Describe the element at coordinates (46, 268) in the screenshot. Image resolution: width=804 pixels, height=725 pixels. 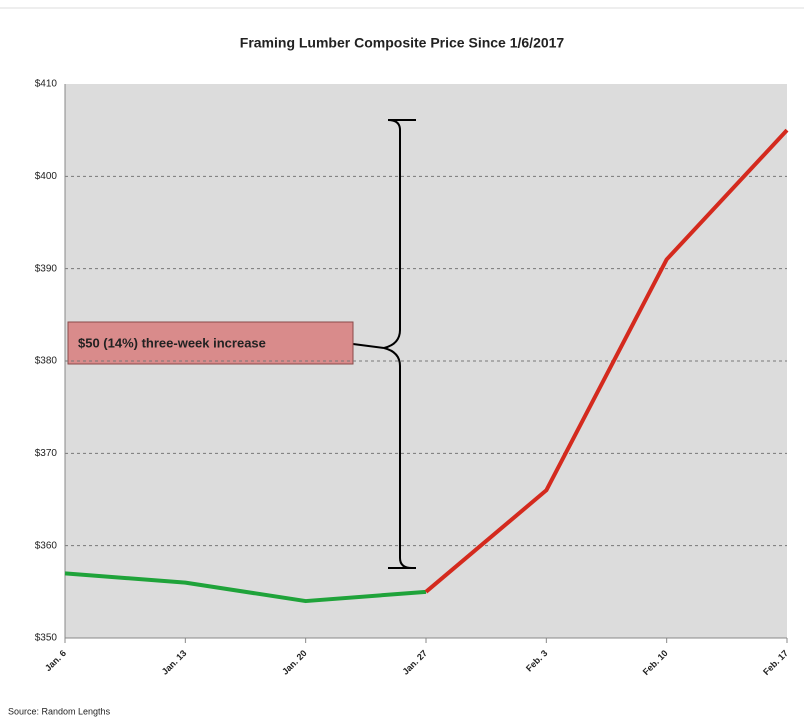
I see `y-tick-label: $390` at that location.